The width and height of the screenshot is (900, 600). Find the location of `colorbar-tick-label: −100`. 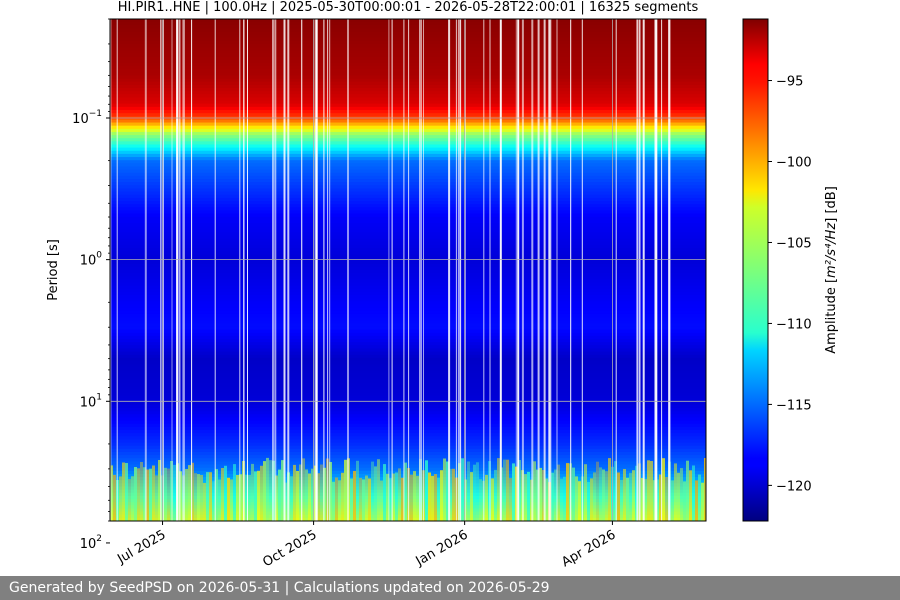

colorbar-tick-label: −100 is located at coordinates (794, 163).